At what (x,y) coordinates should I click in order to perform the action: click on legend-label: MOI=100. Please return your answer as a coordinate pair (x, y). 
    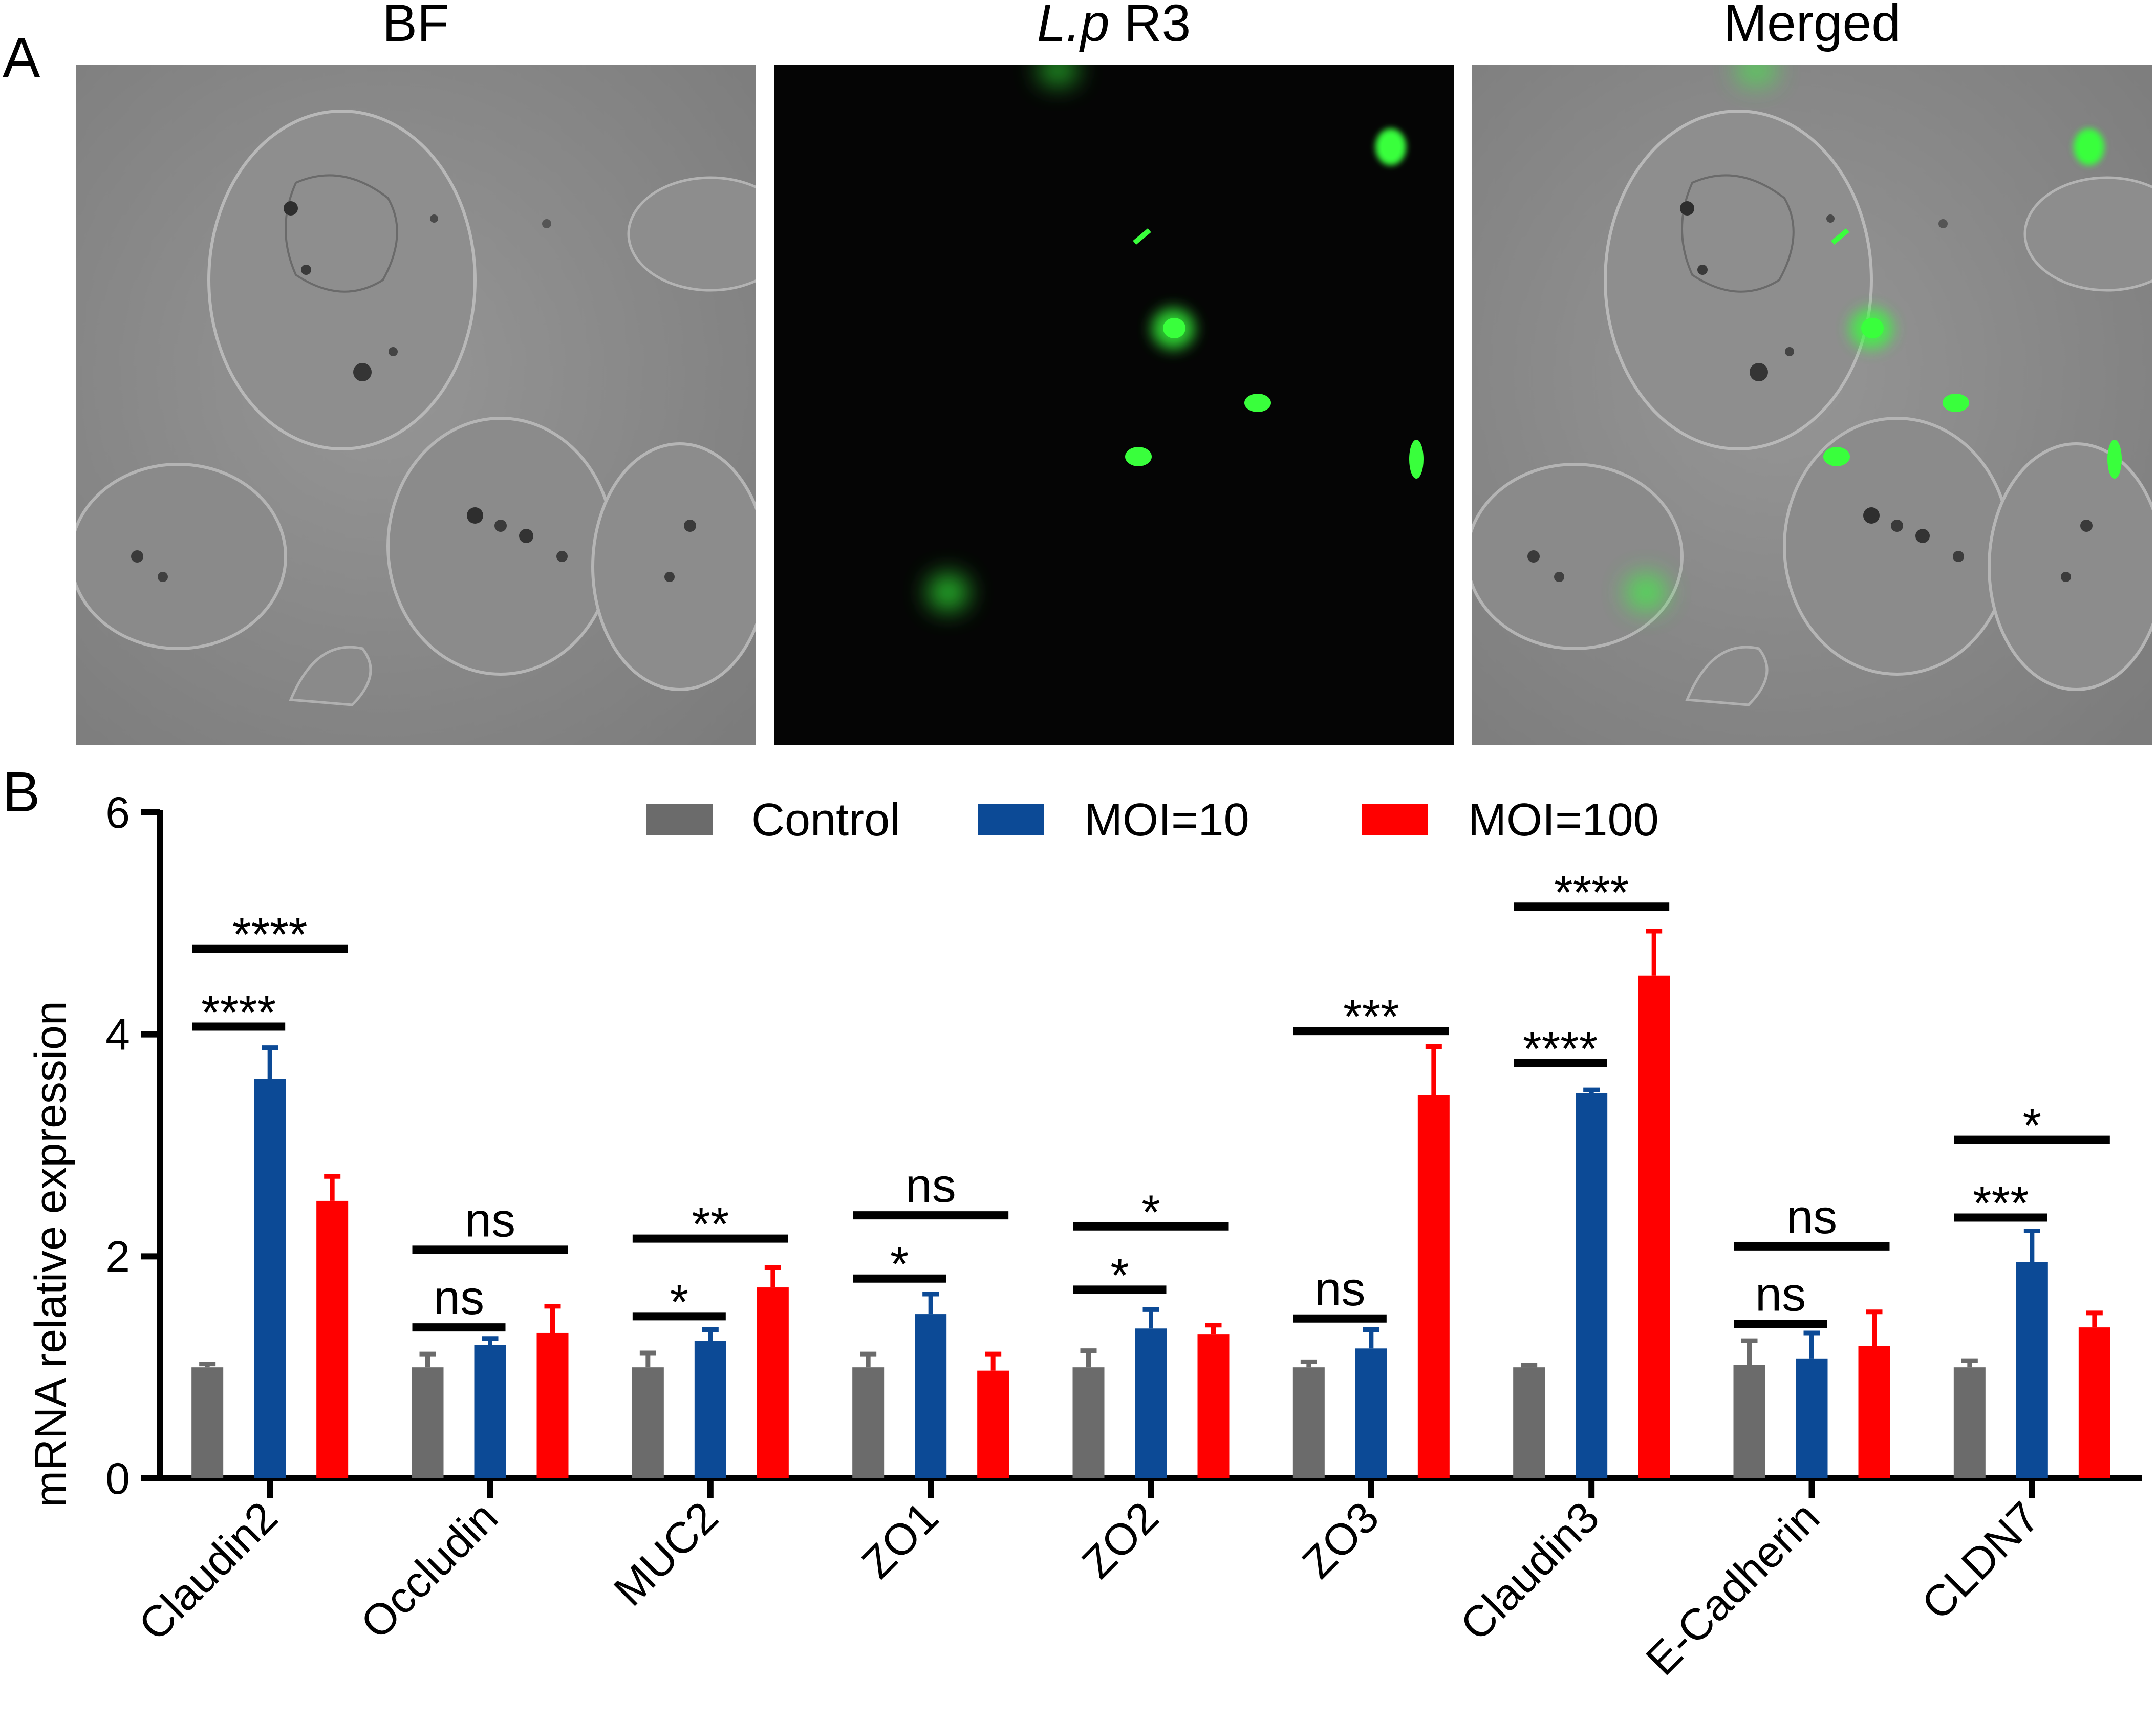
    Looking at the image, I should click on (1564, 820).